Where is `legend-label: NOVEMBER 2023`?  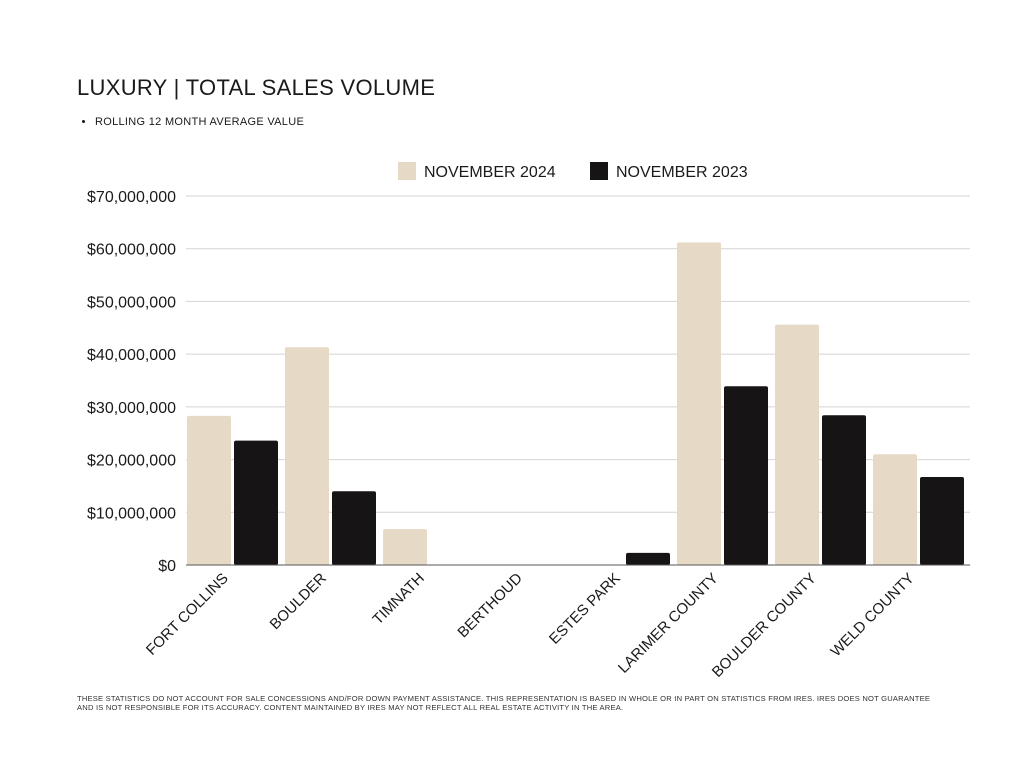 legend-label: NOVEMBER 2023 is located at coordinates (682, 172).